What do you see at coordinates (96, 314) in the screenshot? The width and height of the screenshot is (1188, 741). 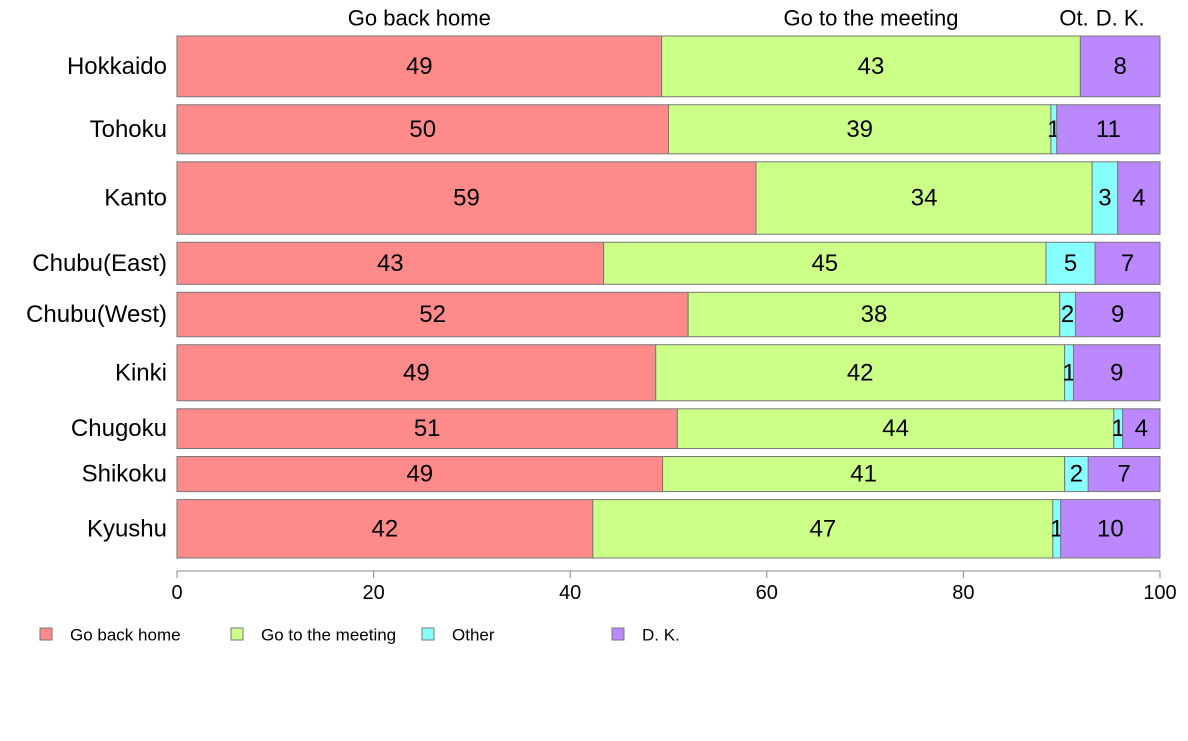 I see `category-label-chubu-west: Chubu(West)` at bounding box center [96, 314].